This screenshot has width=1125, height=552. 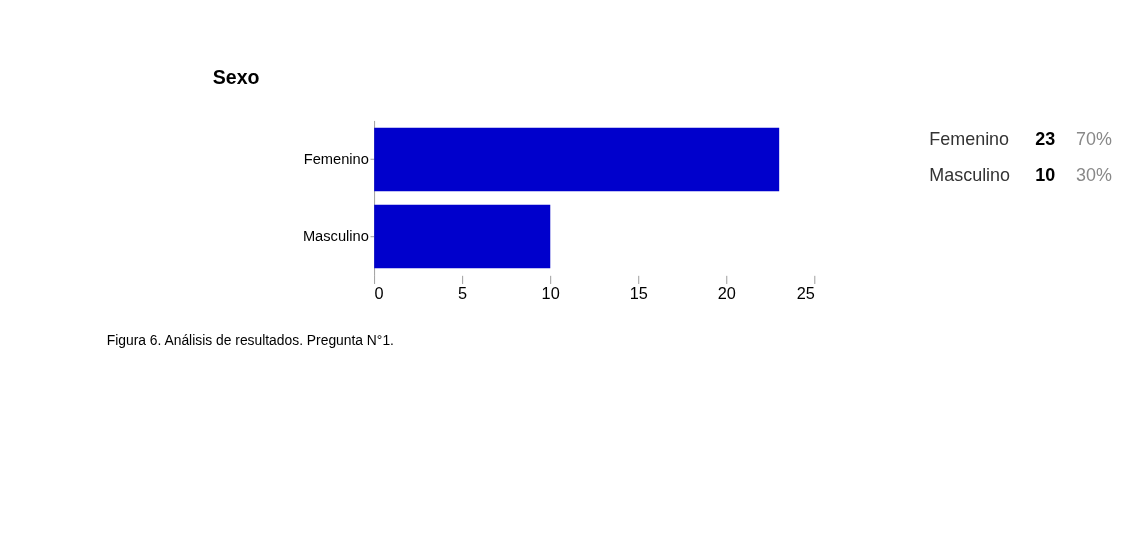 What do you see at coordinates (250, 339) in the screenshot?
I see `text: Figura 6. Análisis de resultados. Pregunta N°1.` at bounding box center [250, 339].